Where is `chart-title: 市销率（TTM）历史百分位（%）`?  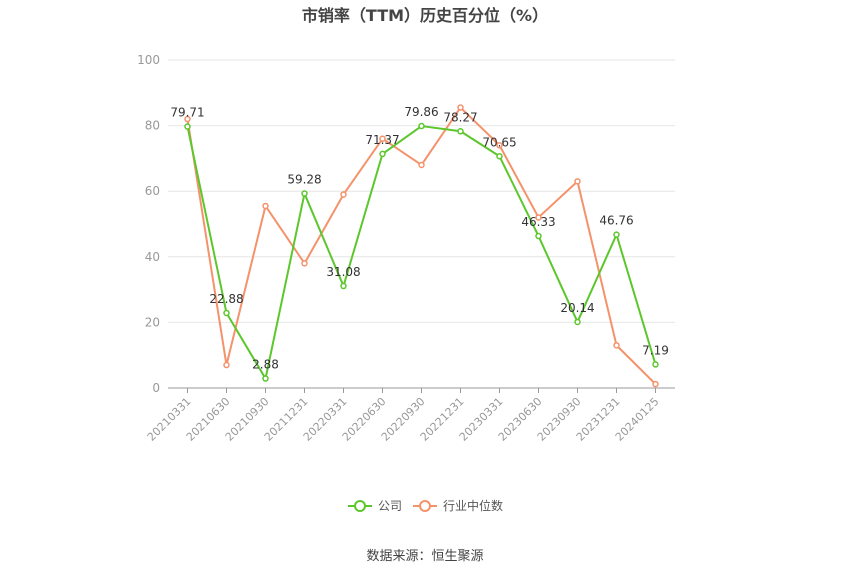 chart-title: 市销率（TTM）历史百分位（%） is located at coordinates (425, 15).